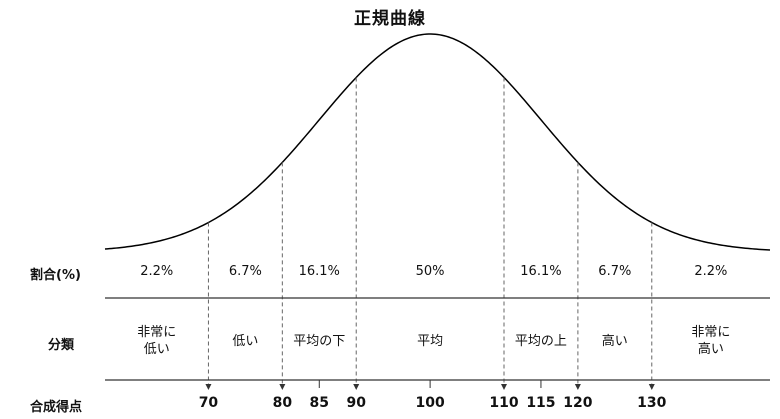  I want to click on category-cell: 非常に 高い, so click(711, 341).